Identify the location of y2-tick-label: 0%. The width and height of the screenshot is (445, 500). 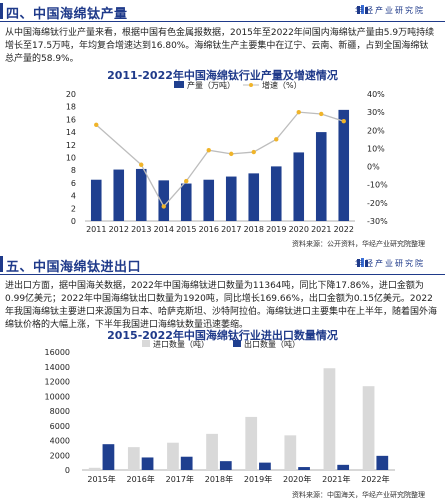
(373, 167).